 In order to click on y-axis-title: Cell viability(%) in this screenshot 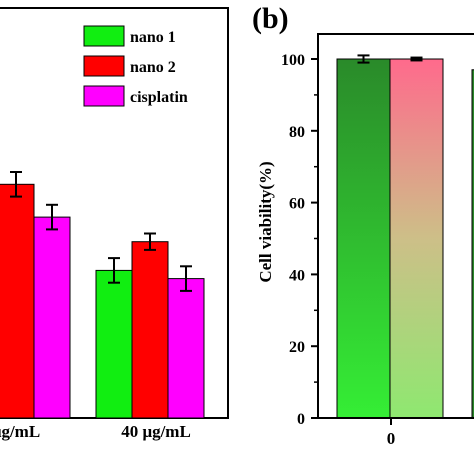, I will do `click(265, 221)`.